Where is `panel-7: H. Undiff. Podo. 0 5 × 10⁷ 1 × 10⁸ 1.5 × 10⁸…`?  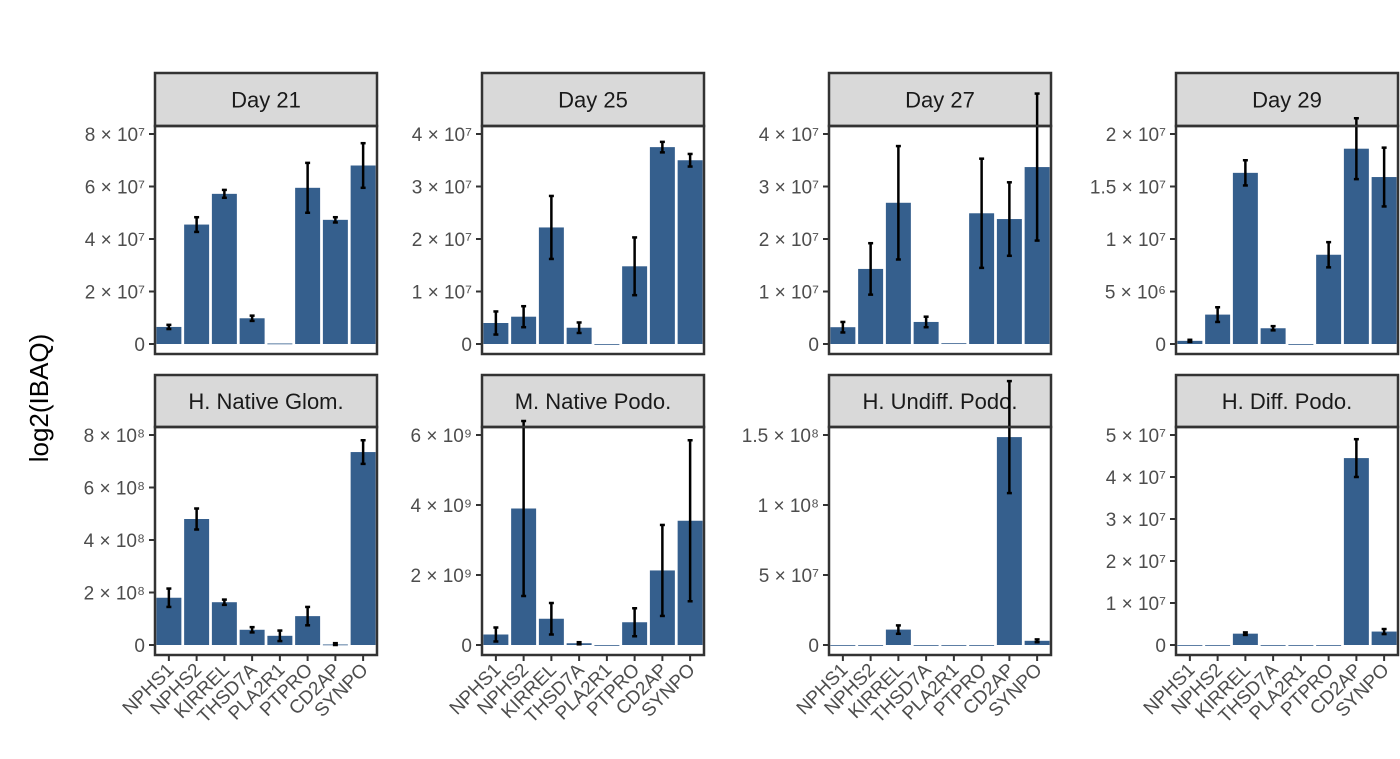 panel-7: H. Undiff. Podo. 0 5 × 10⁷ 1 × 10⁸ 1.5 × 10⁸… is located at coordinates (897, 550).